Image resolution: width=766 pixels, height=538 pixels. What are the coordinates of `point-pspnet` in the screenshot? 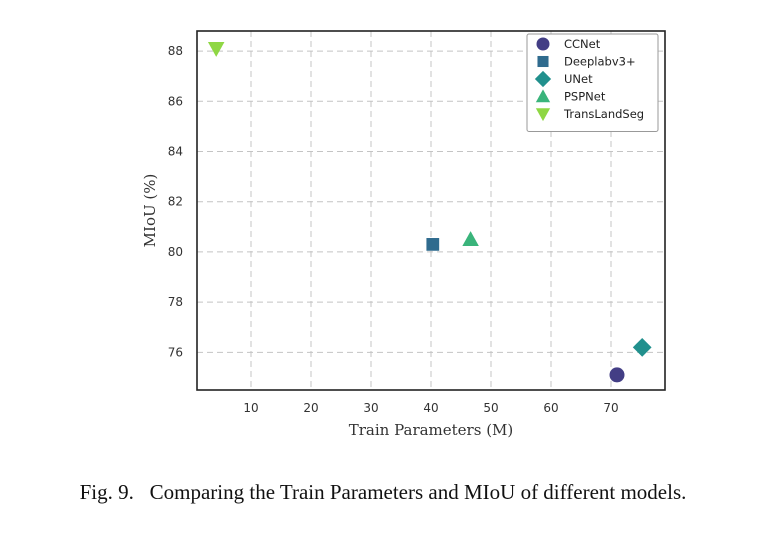 It's located at (470, 238).